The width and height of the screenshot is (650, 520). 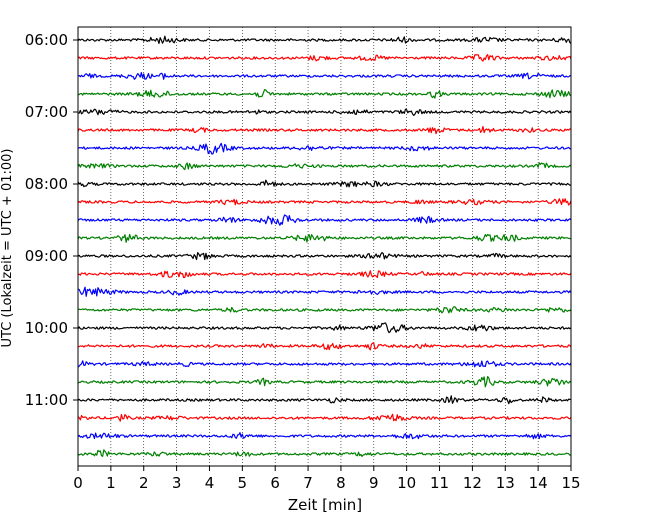 I want to click on x-tick-label: 3, so click(x=177, y=483).